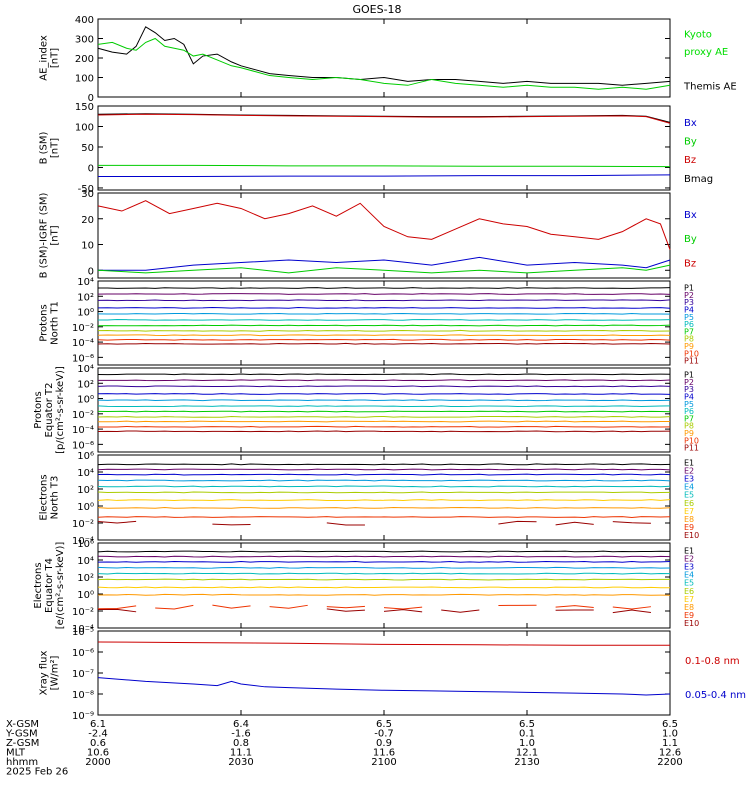 The height and width of the screenshot is (800, 750). Describe the element at coordinates (712, 661) in the screenshot. I see `legend-label: 0.1-0.8 nm` at that location.